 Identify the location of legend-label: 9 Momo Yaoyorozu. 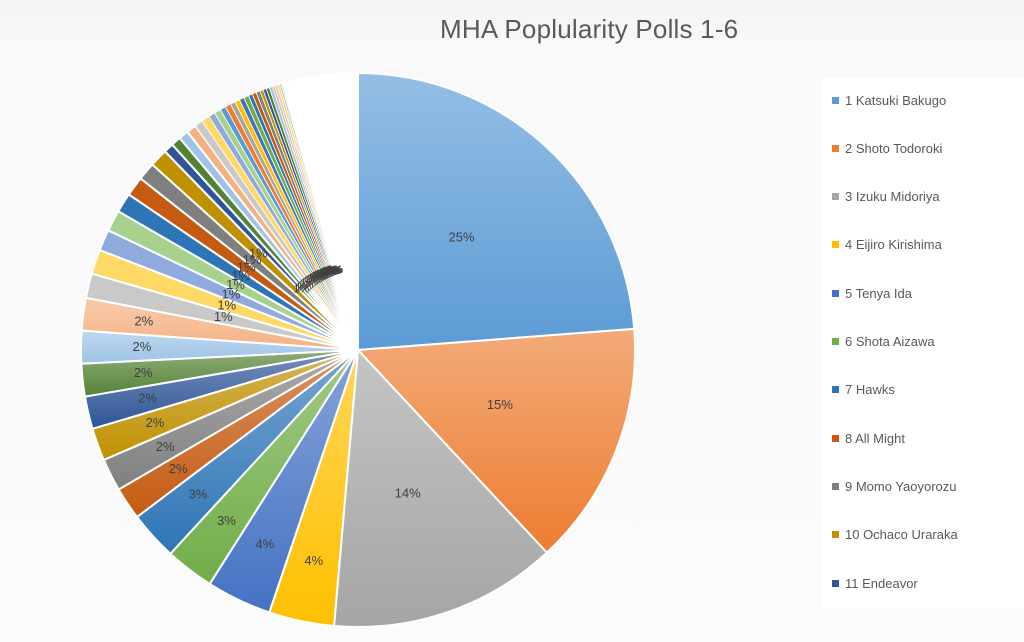
(901, 486).